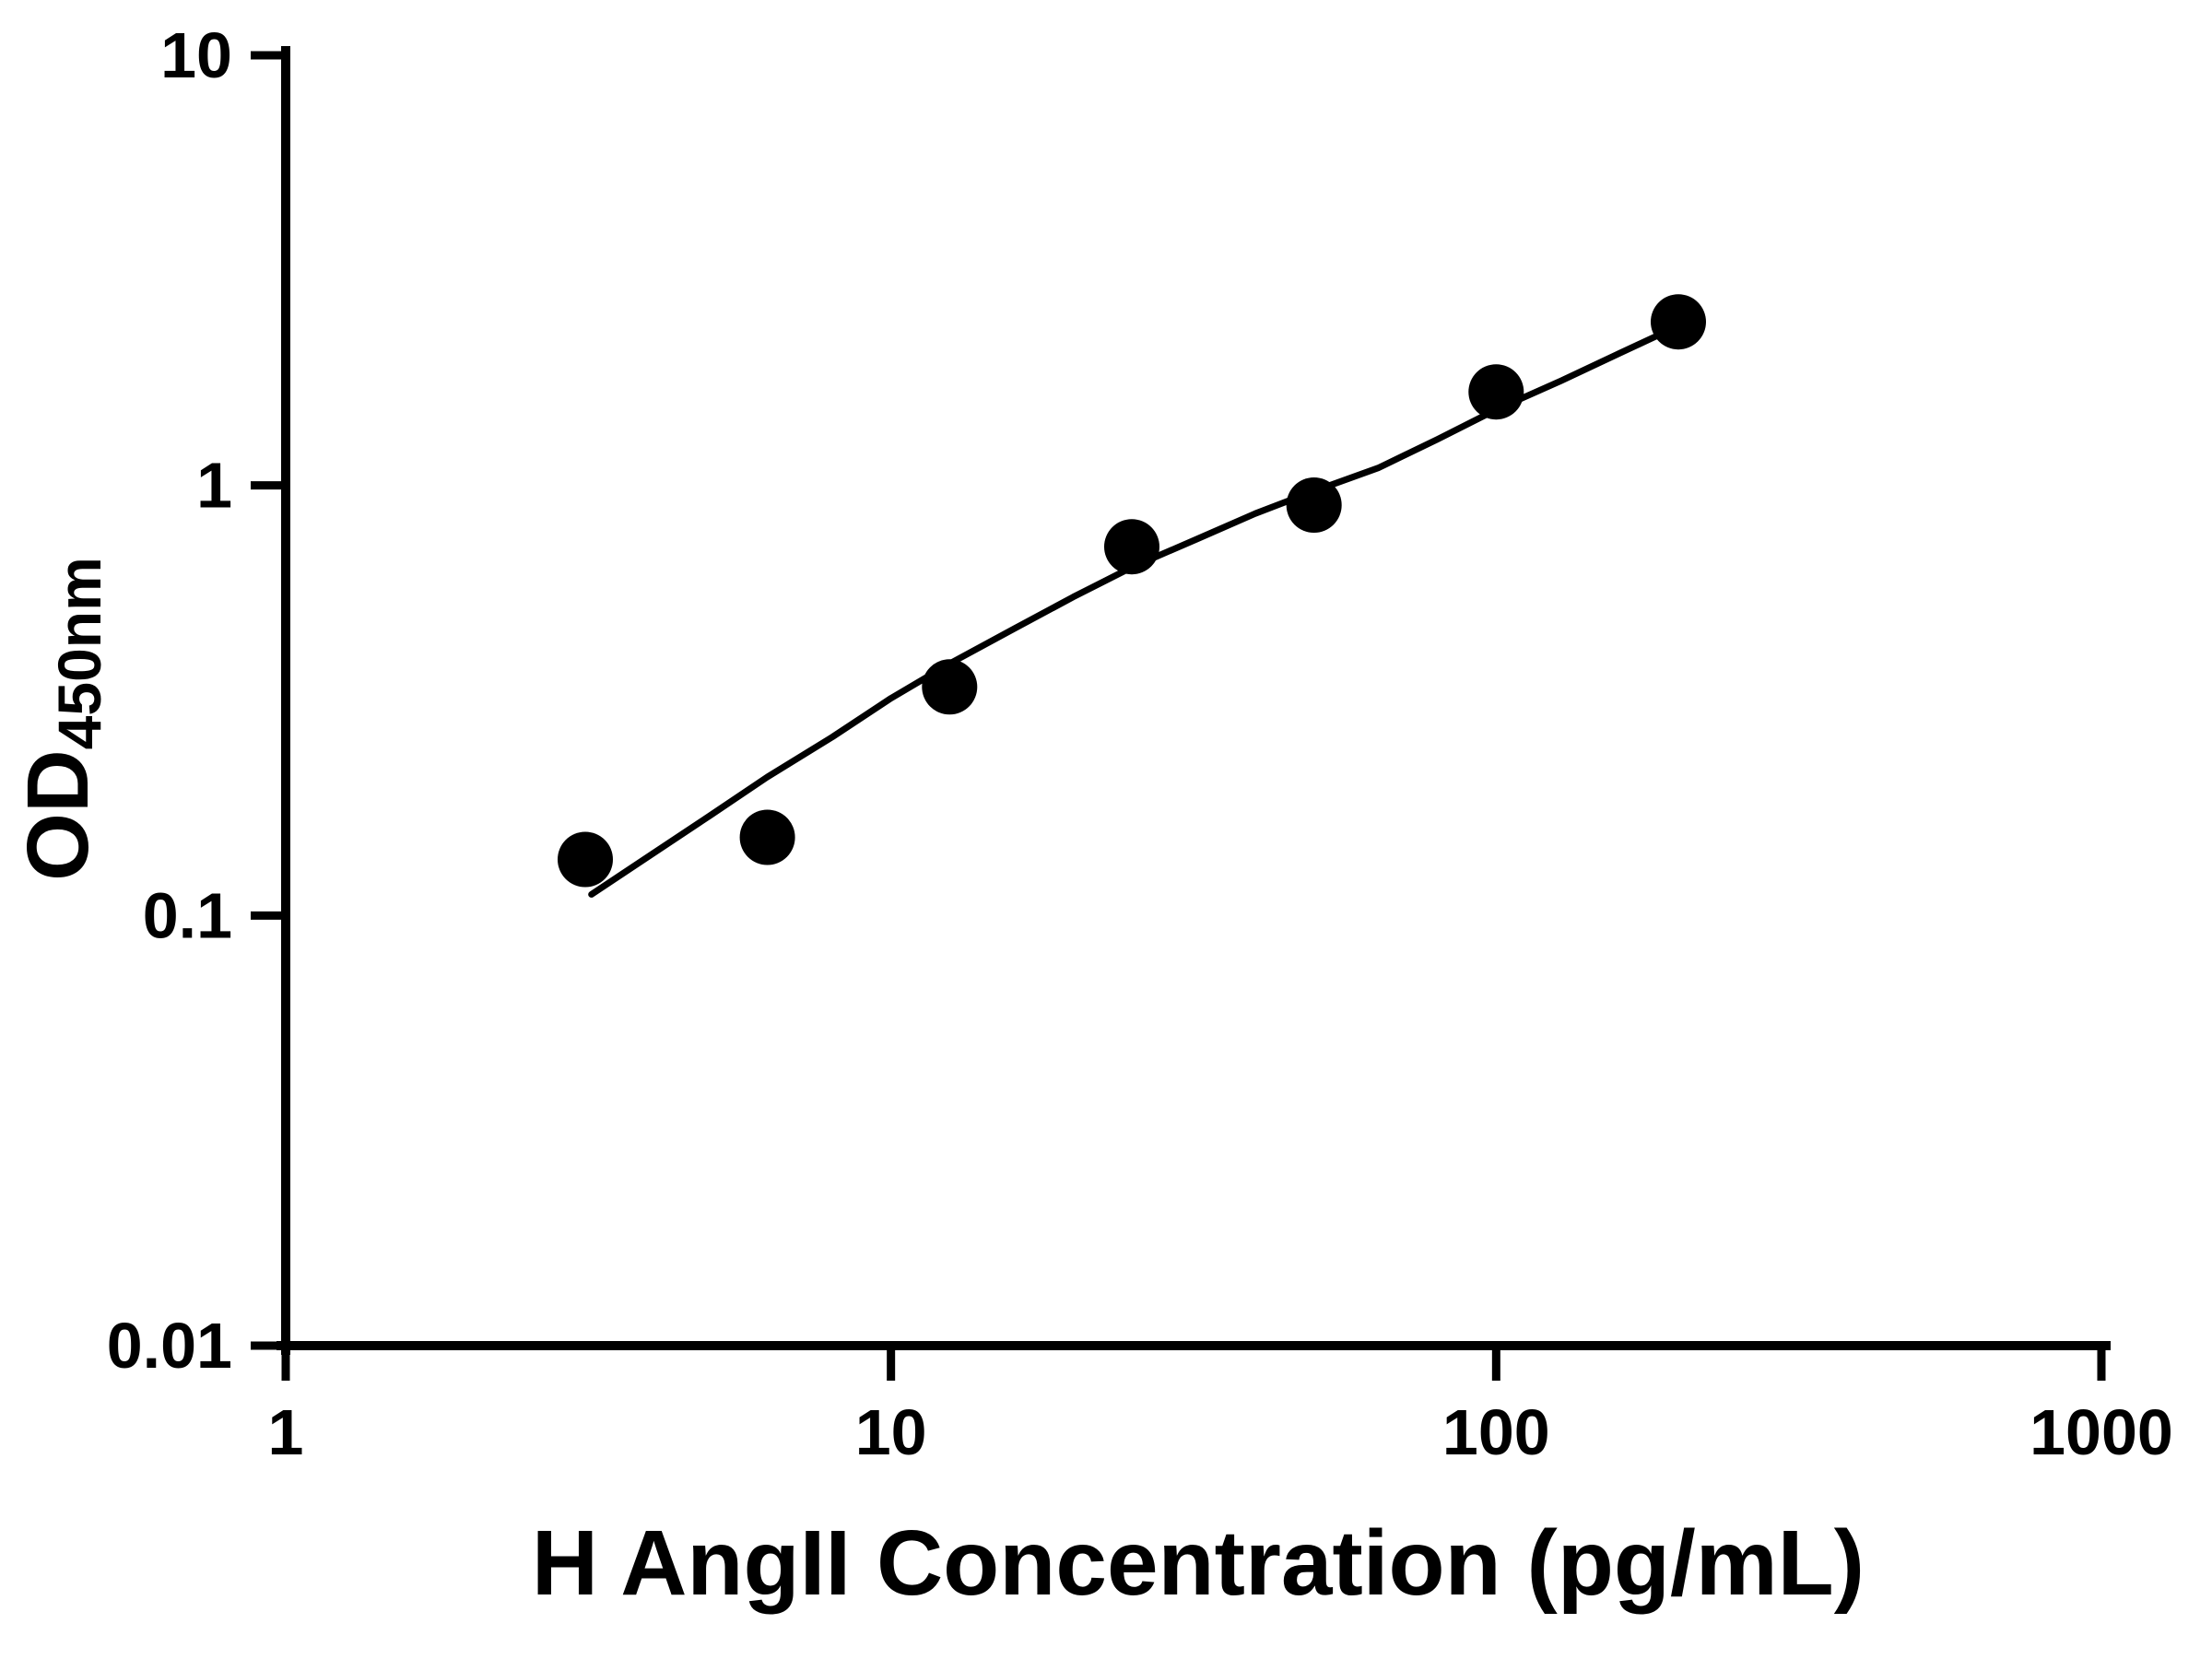 The height and width of the screenshot is (1659, 2212). What do you see at coordinates (187, 915) in the screenshot?
I see `y-axis-tick-label: 0.1` at bounding box center [187, 915].